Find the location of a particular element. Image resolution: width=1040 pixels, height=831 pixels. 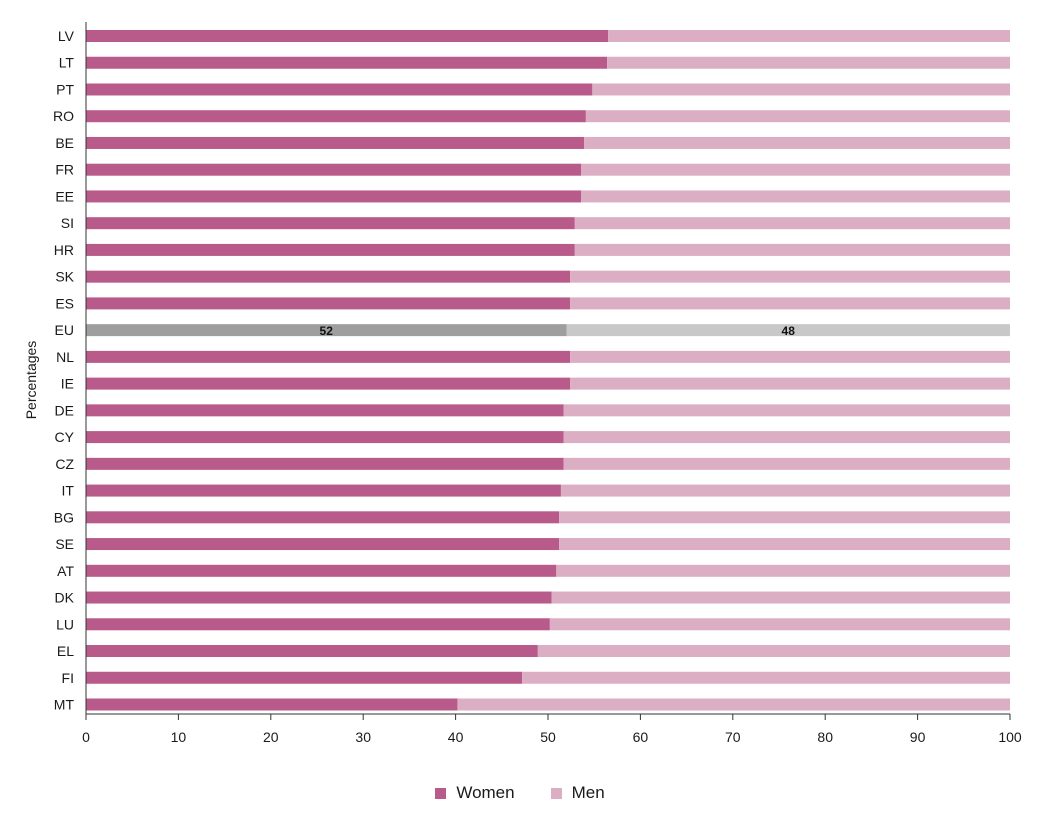

bar-ie-men is located at coordinates (790, 383).